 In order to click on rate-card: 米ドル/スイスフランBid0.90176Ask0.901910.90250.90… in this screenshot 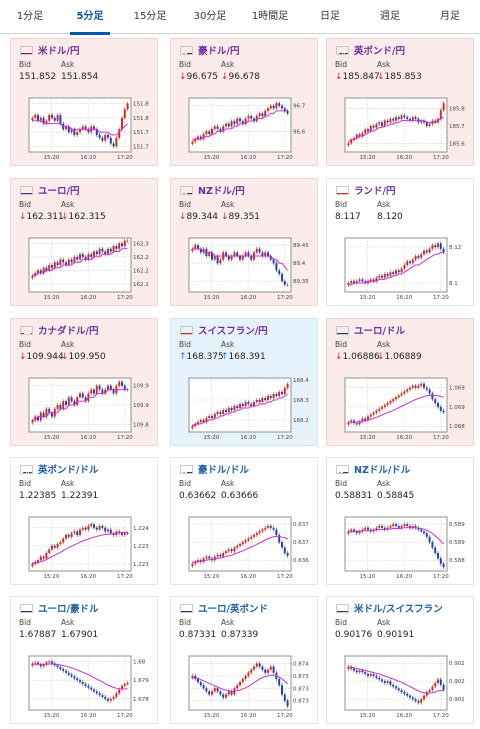, I will do `click(400, 660)`.